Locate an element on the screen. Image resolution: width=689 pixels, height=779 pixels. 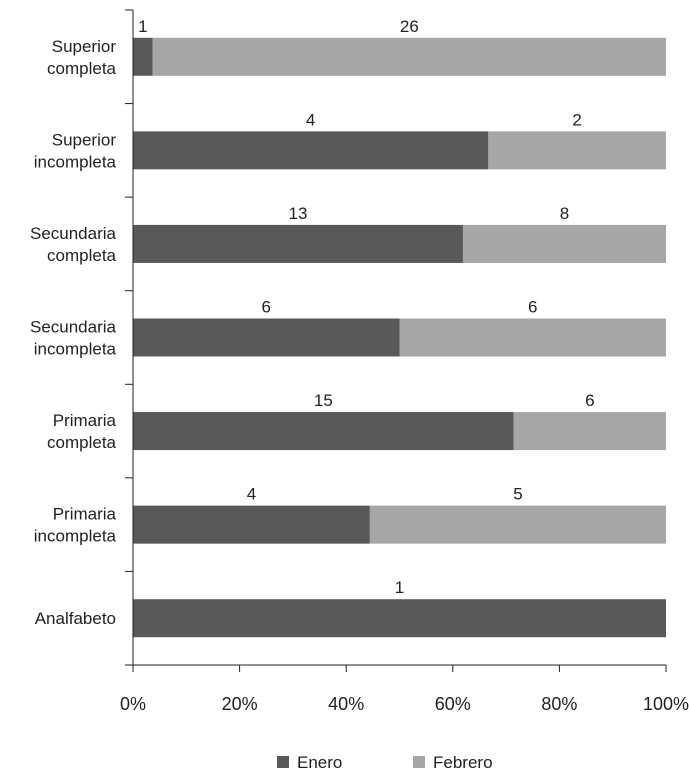
data-label-enero-2: 13 is located at coordinates (298, 213).